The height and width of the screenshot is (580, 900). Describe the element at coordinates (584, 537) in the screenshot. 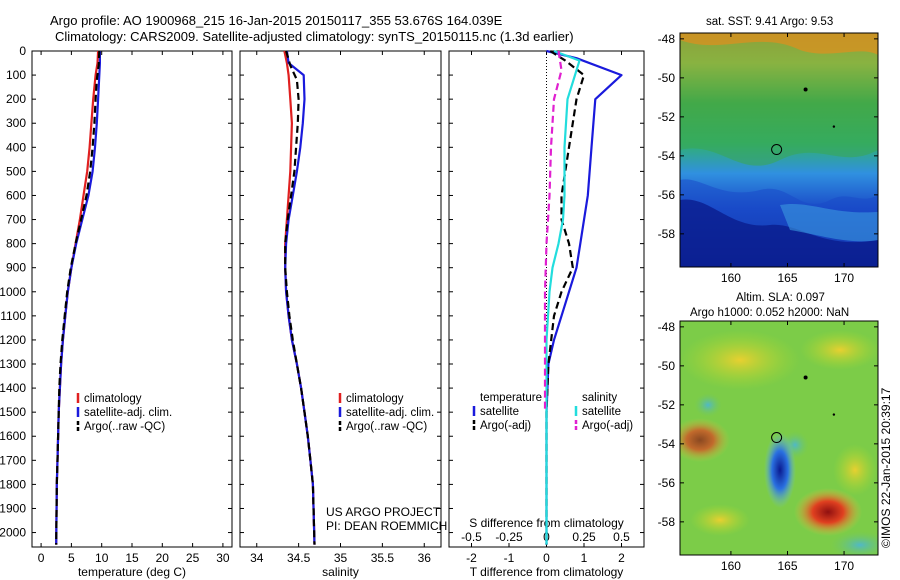

I see `salinity-tick-label: 0.25` at that location.